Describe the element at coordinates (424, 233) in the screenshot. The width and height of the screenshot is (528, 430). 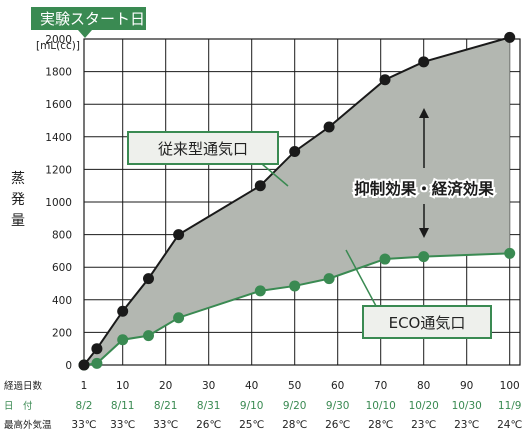
I see `arrow-down-icon` at that location.